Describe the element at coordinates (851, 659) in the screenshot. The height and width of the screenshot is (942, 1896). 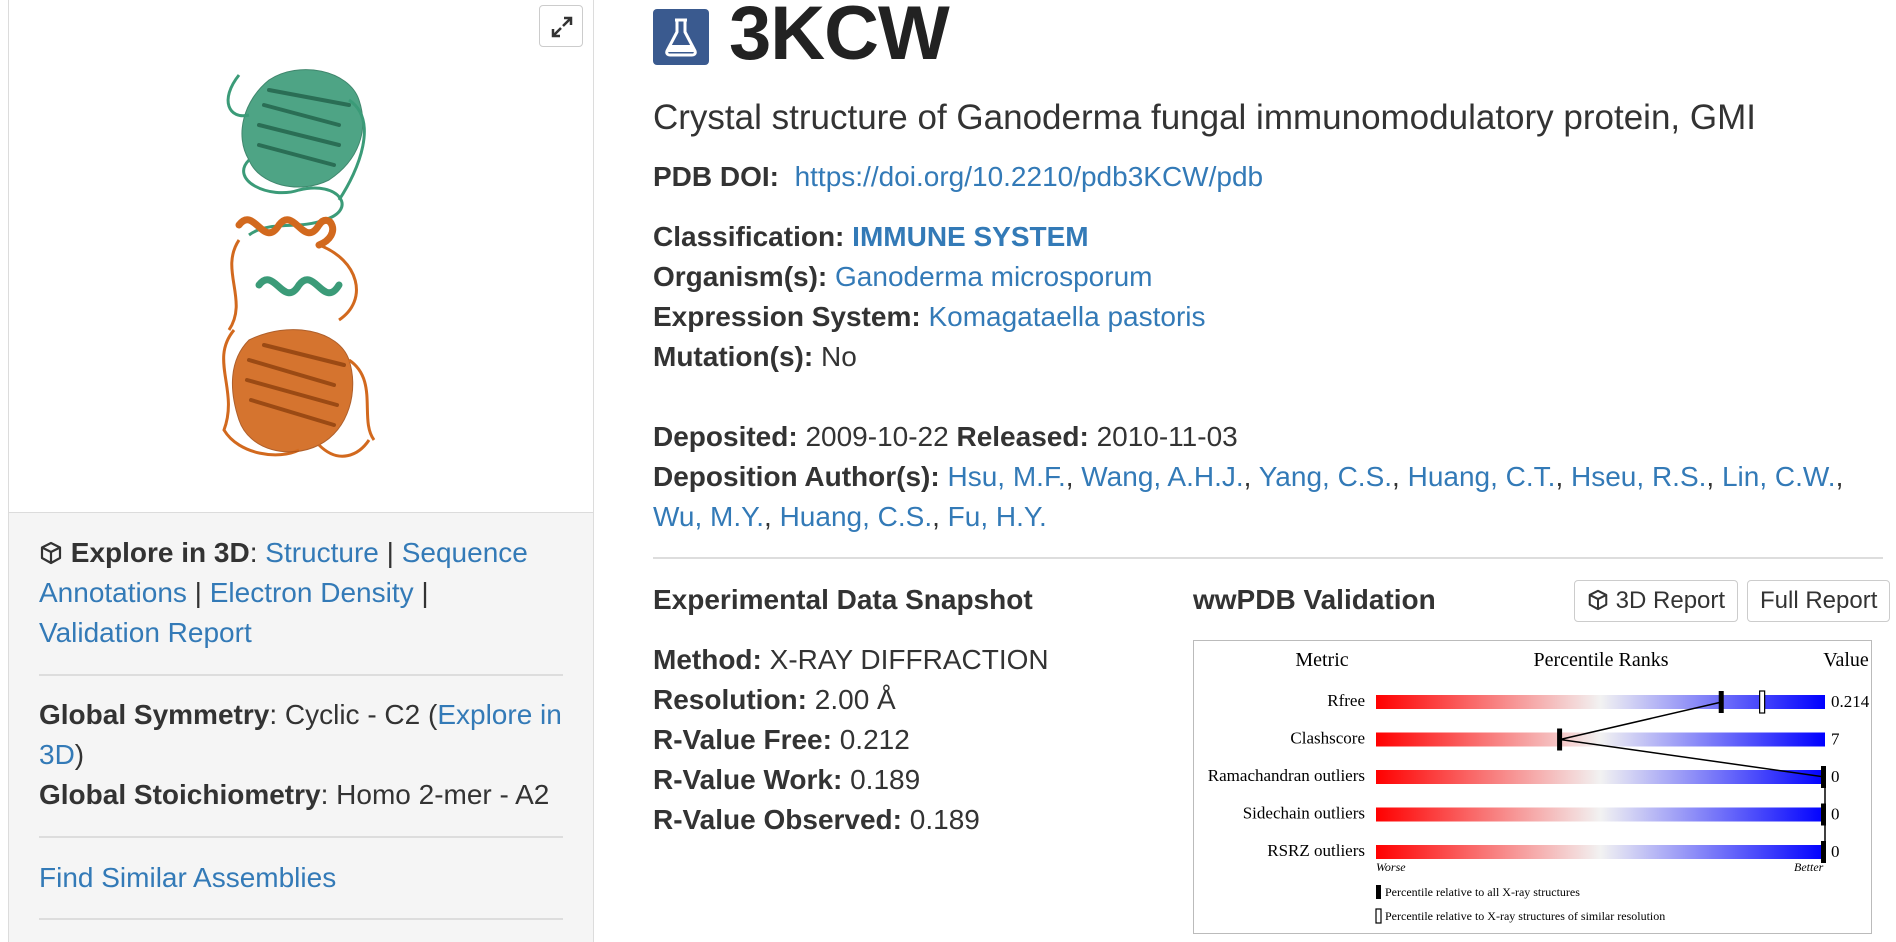
I see `snapshot-row: Method: X-RAY DIFFRACTION` at that location.